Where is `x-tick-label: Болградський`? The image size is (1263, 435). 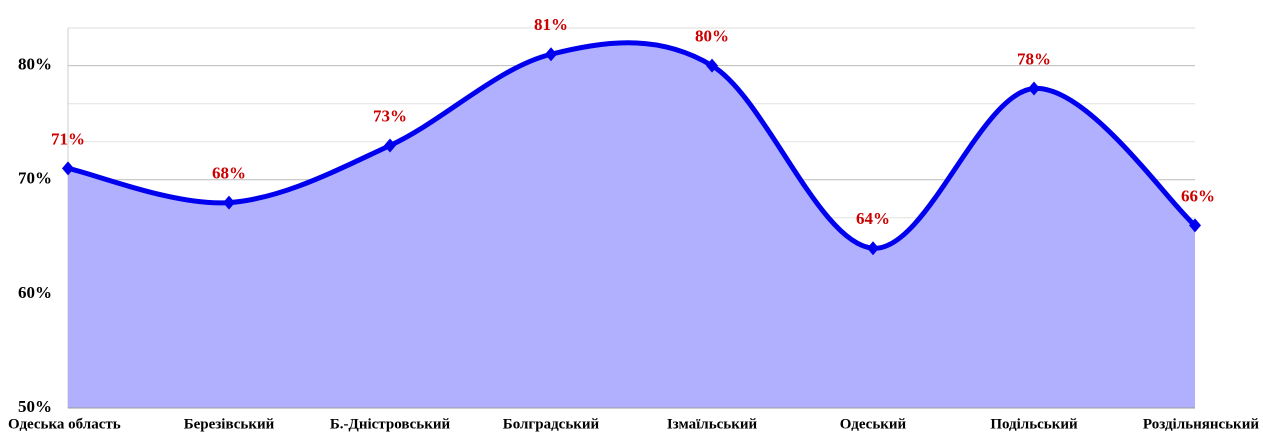 x-tick-label: Болградський is located at coordinates (551, 424).